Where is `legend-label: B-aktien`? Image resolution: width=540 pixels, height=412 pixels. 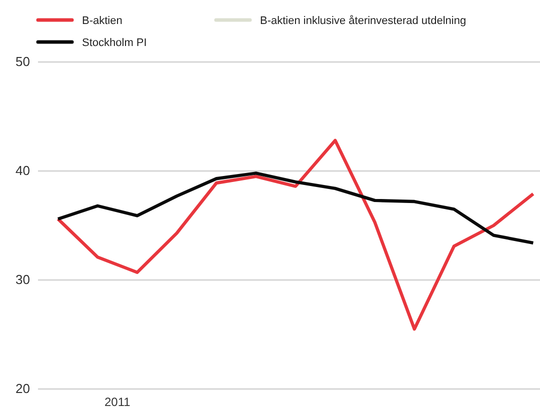
legend-label: B-aktien is located at coordinates (102, 21).